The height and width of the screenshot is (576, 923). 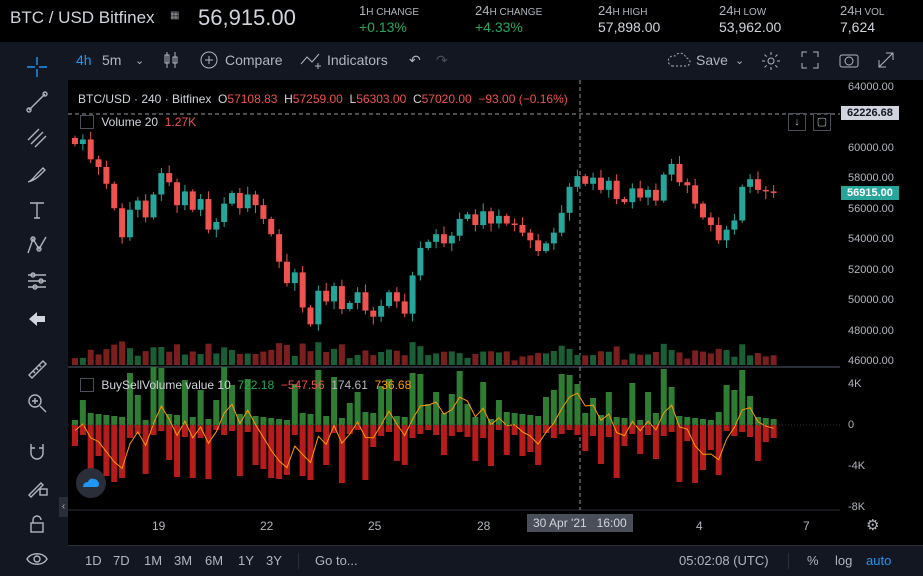 I want to click on save-button: Save, so click(x=712, y=60).